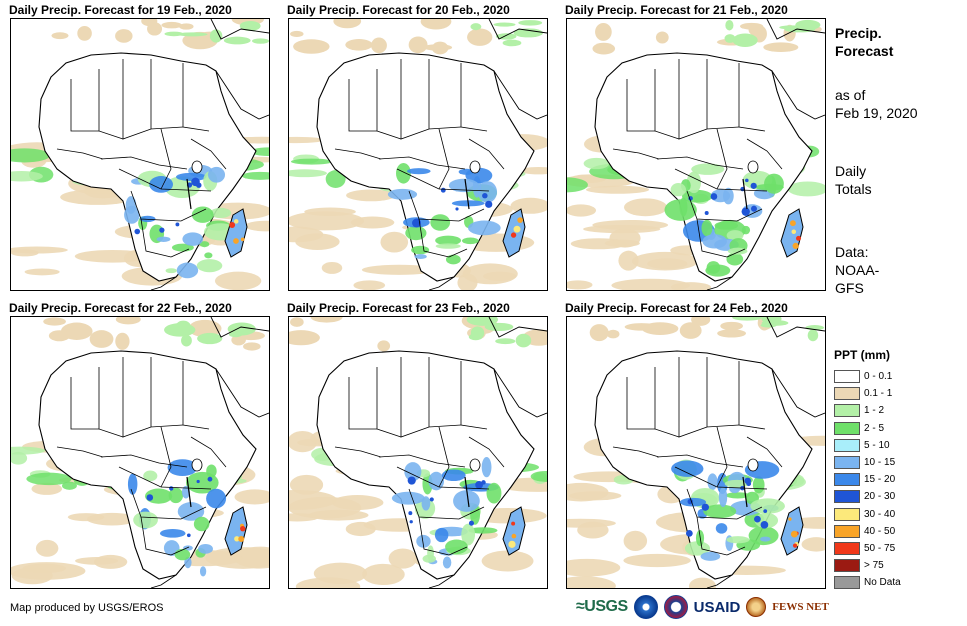 The width and height of the screenshot is (967, 626). Describe the element at coordinates (864, 51) in the screenshot. I see `heading-line-2: Forecast` at that location.